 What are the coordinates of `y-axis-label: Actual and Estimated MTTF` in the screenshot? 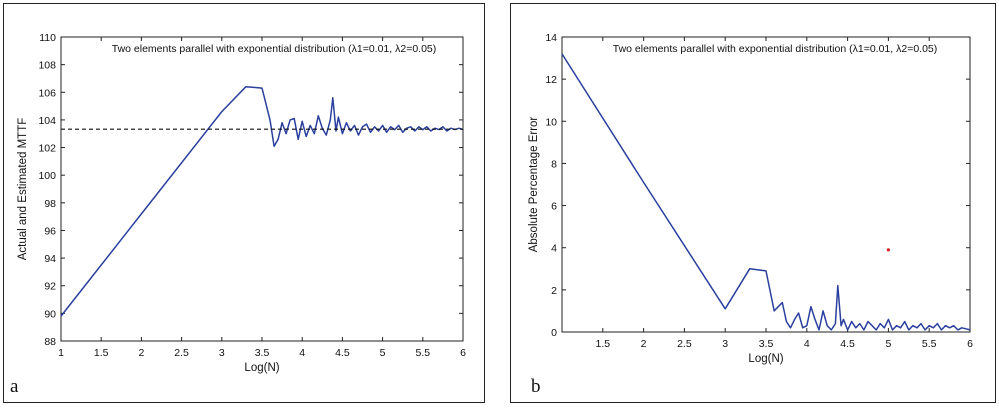 It's located at (23, 189).